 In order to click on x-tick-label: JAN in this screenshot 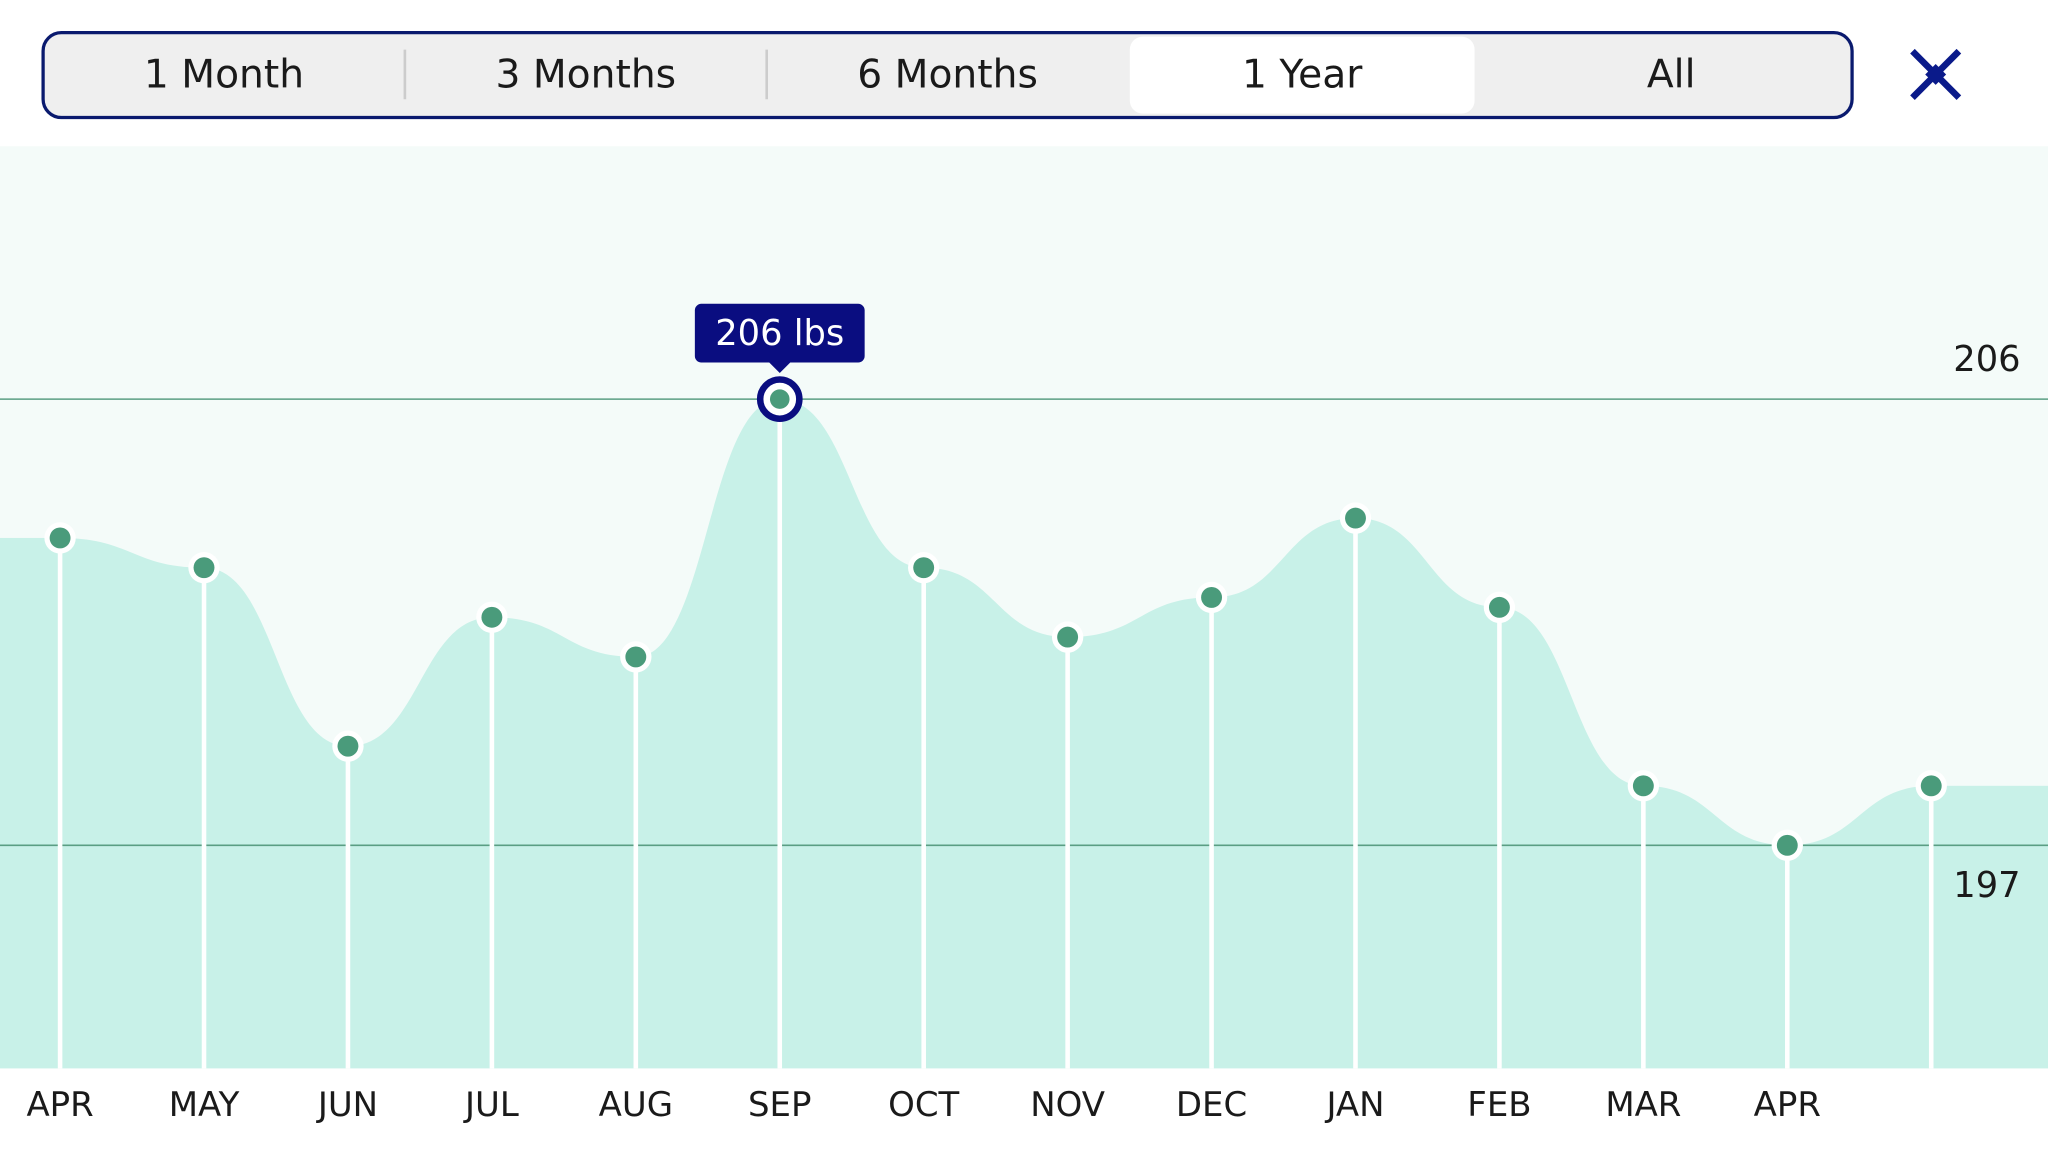, I will do `click(1354, 1105)`.